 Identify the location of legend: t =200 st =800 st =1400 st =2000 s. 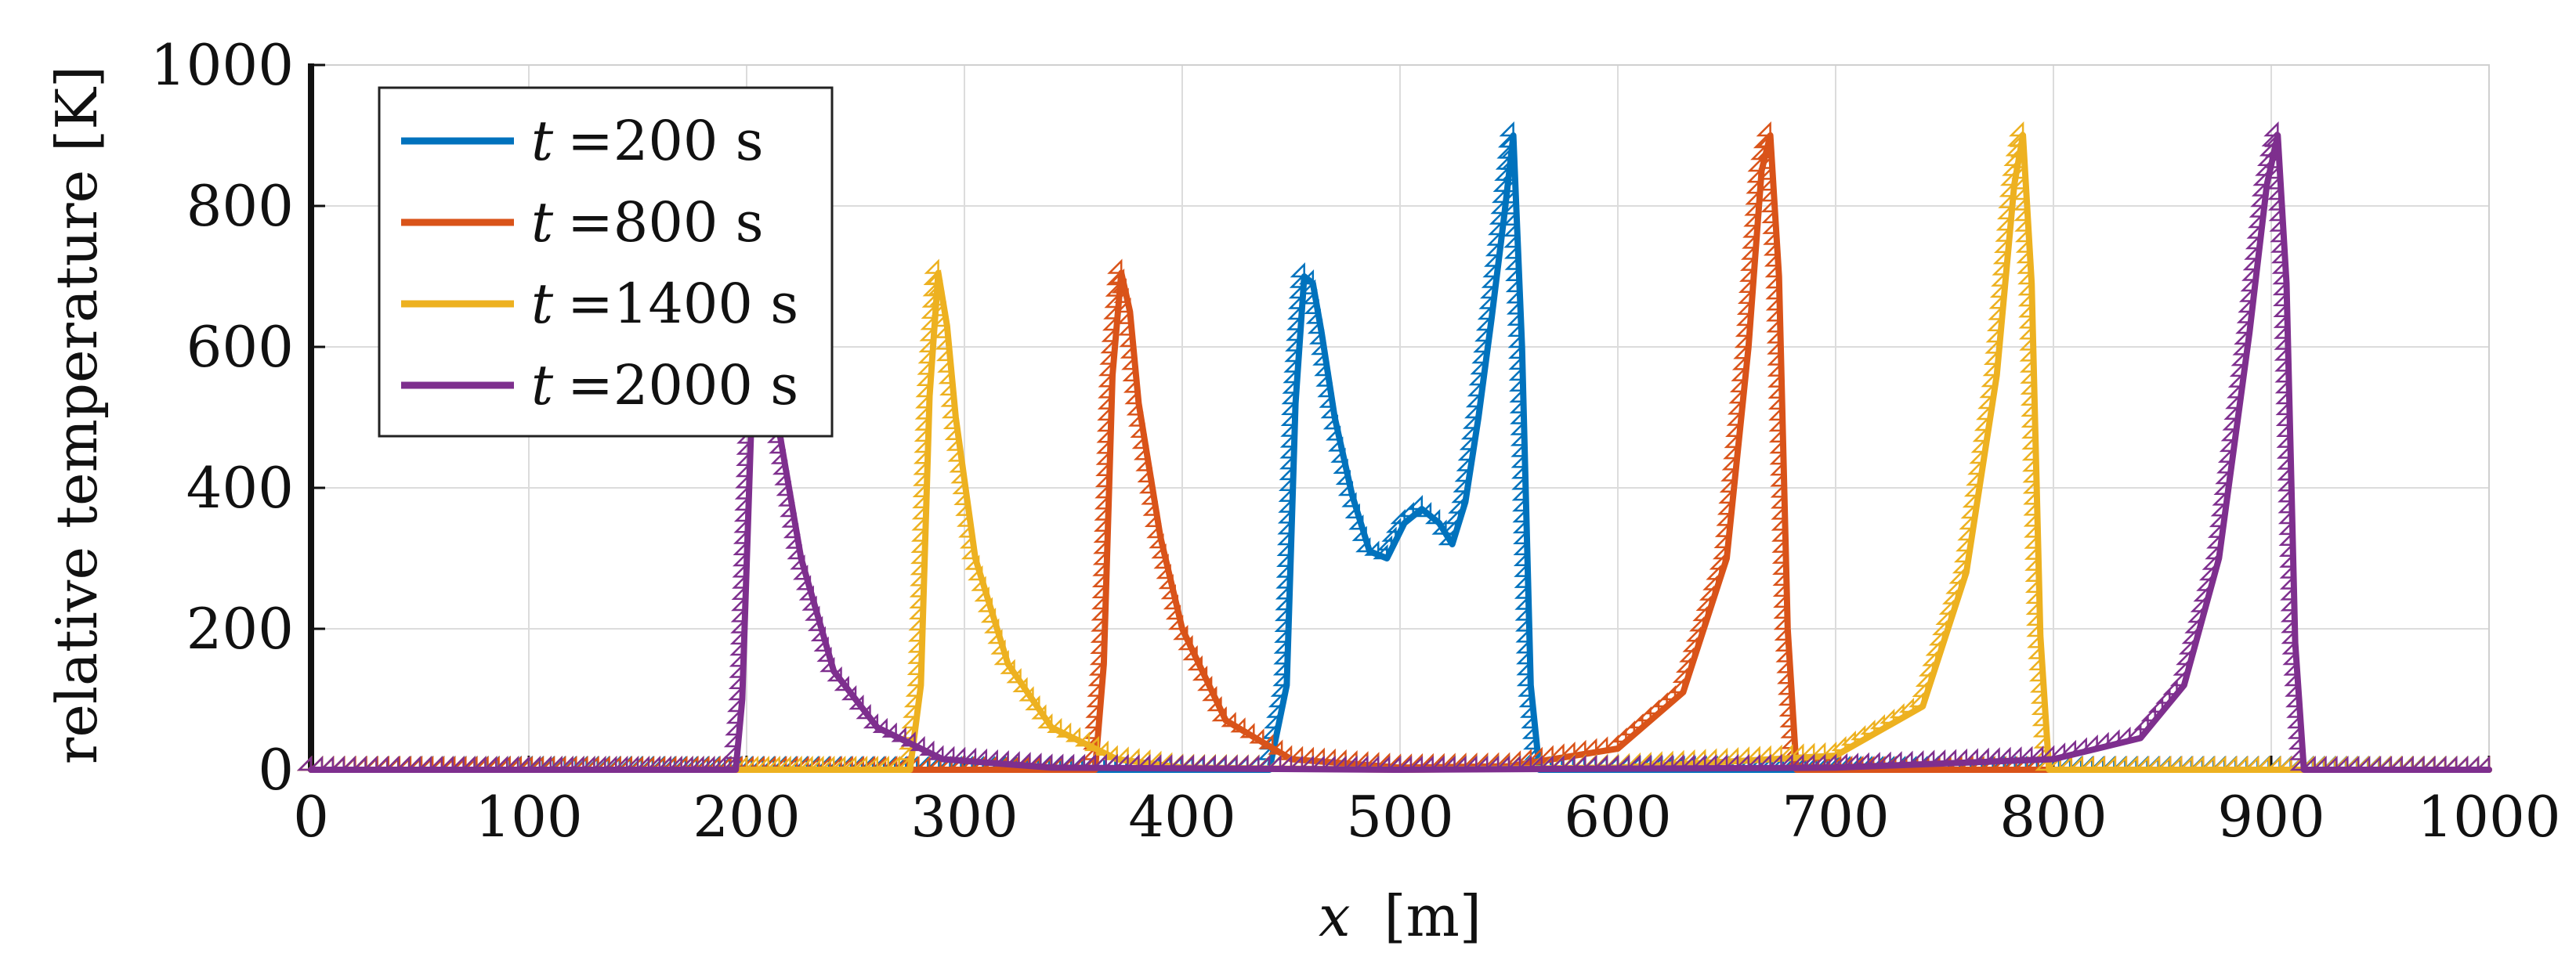
(606, 262).